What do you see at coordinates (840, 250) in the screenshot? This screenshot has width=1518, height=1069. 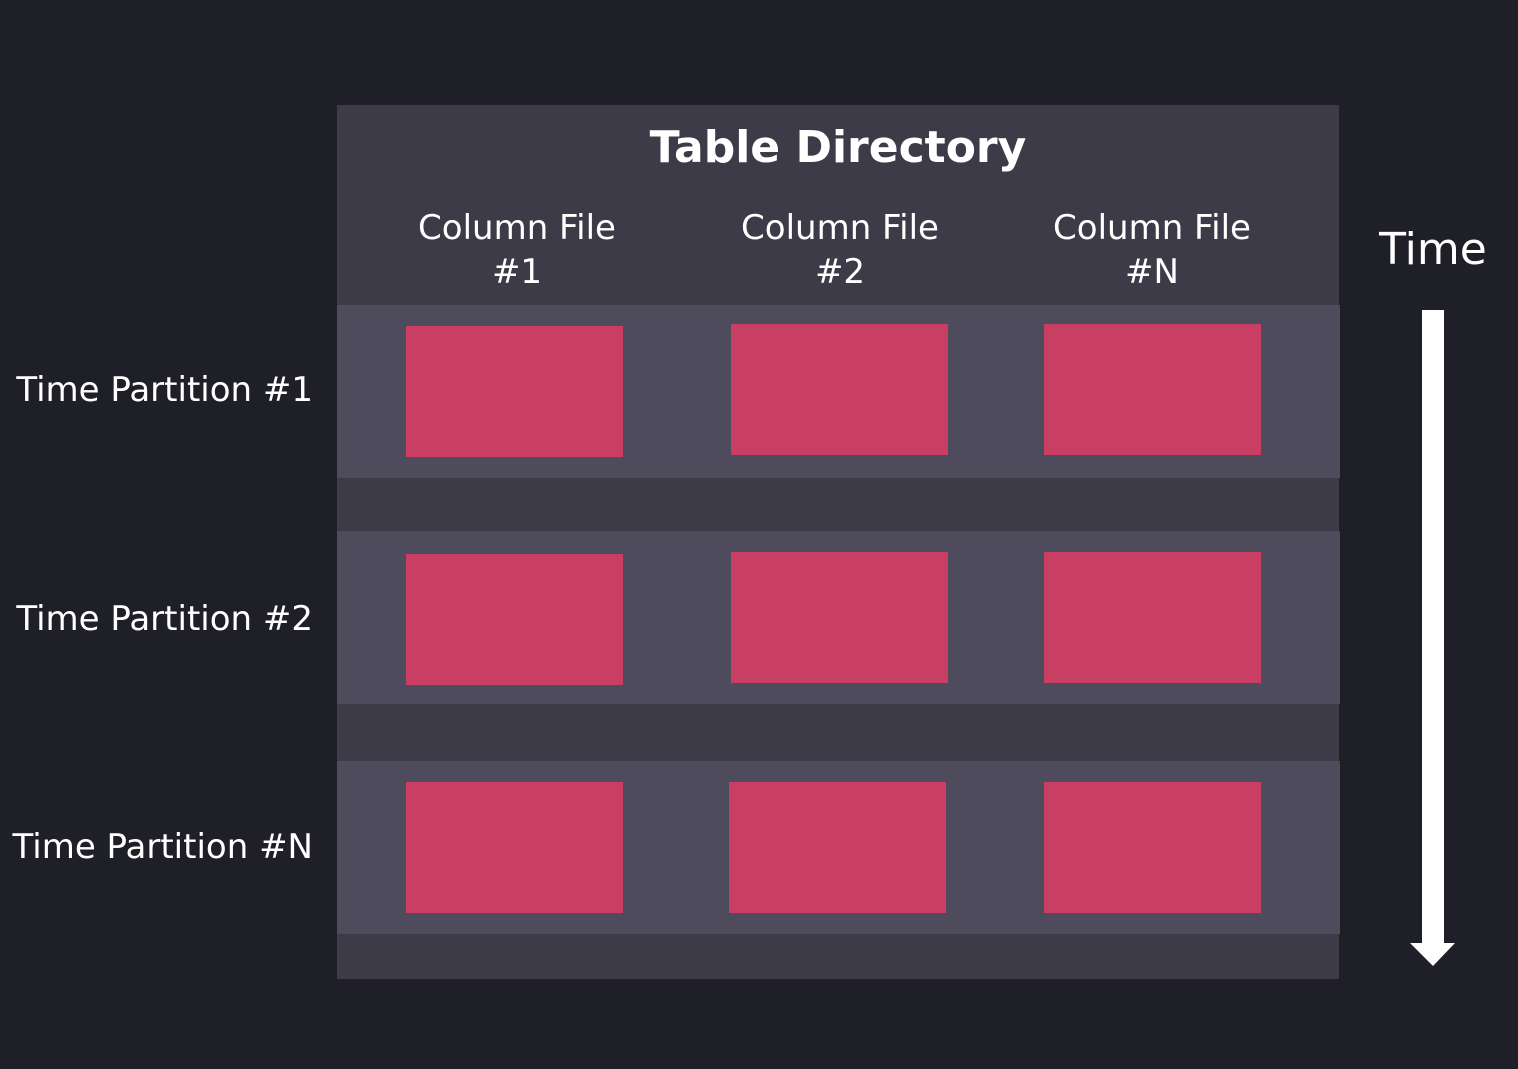 I see `column-header-2: Column File #2` at bounding box center [840, 250].